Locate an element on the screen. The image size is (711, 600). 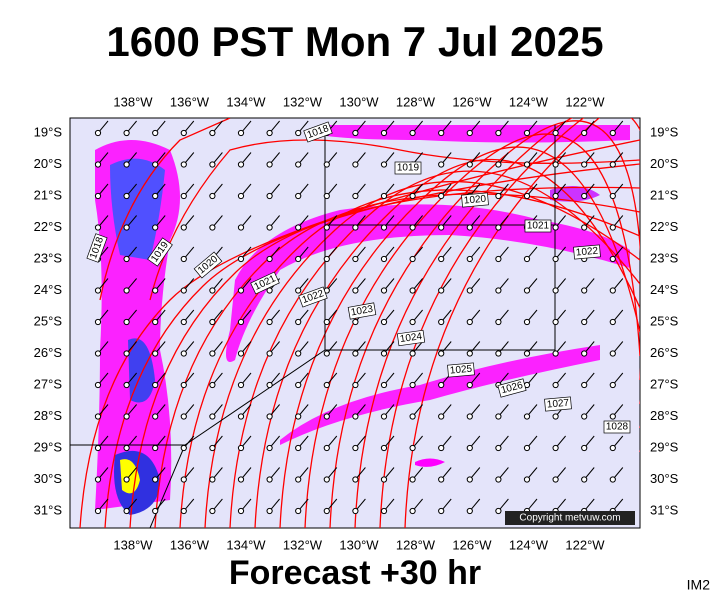
isobar-label: 1027 is located at coordinates (558, 404).